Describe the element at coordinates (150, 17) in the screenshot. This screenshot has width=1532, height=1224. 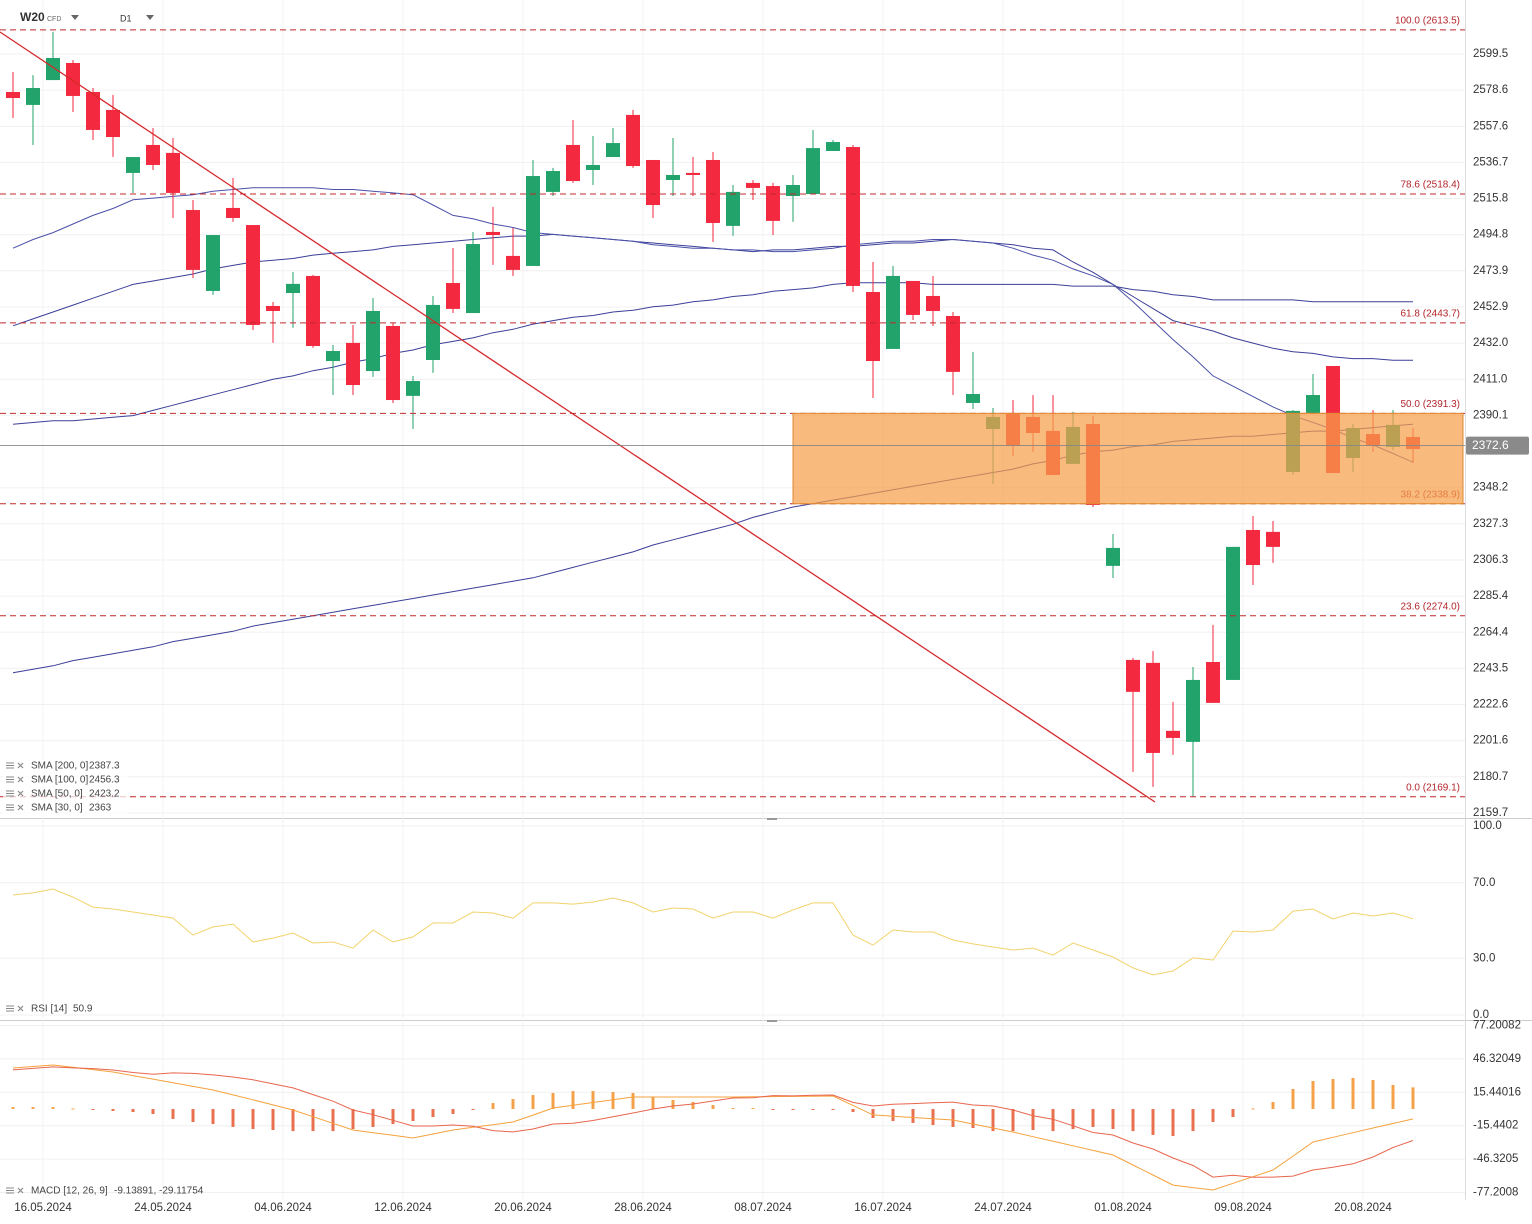
I see `timeframe-dropdown` at that location.